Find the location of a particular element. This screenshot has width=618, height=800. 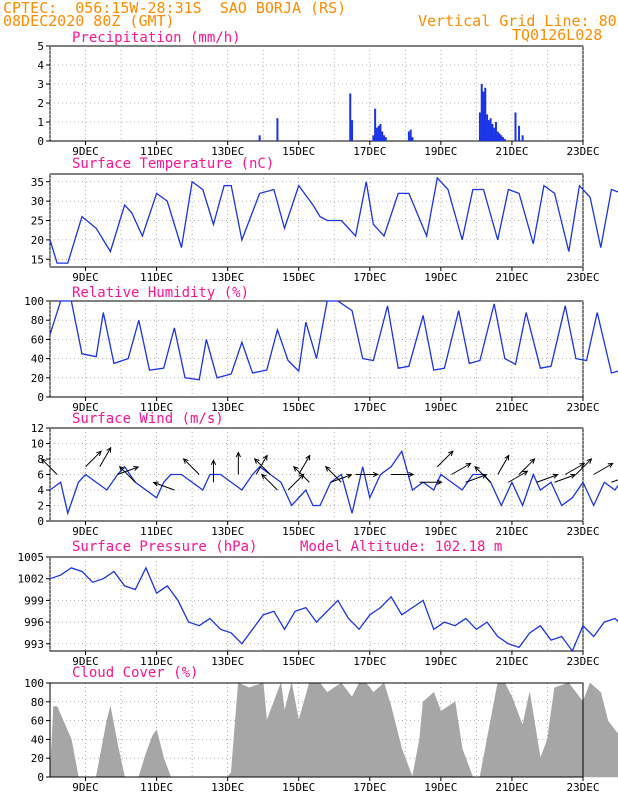

cloud-ytick-label: 20 is located at coordinates (37, 758).